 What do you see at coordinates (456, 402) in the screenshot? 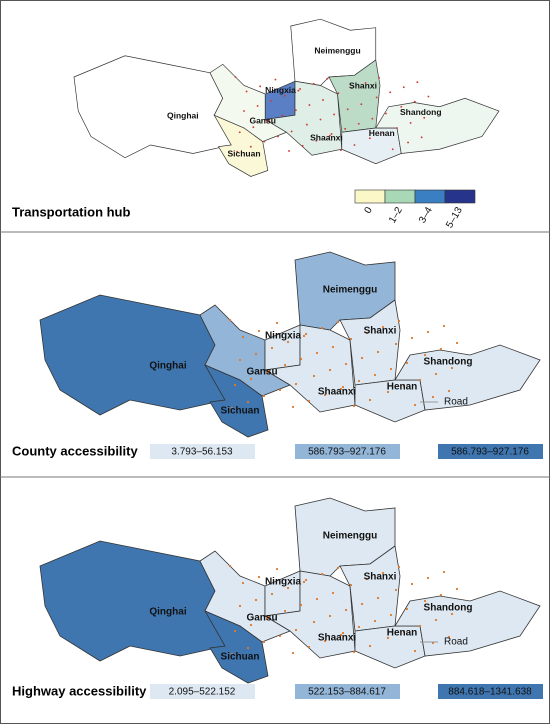
I see `road-label: Road` at bounding box center [456, 402].